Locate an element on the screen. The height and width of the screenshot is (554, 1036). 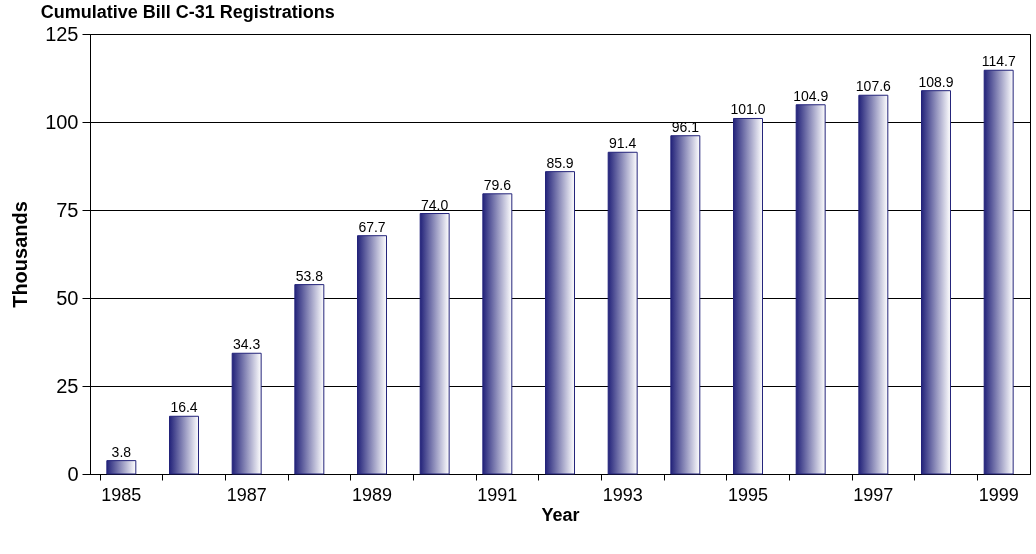
x-axis-title: Year is located at coordinates (560, 514).